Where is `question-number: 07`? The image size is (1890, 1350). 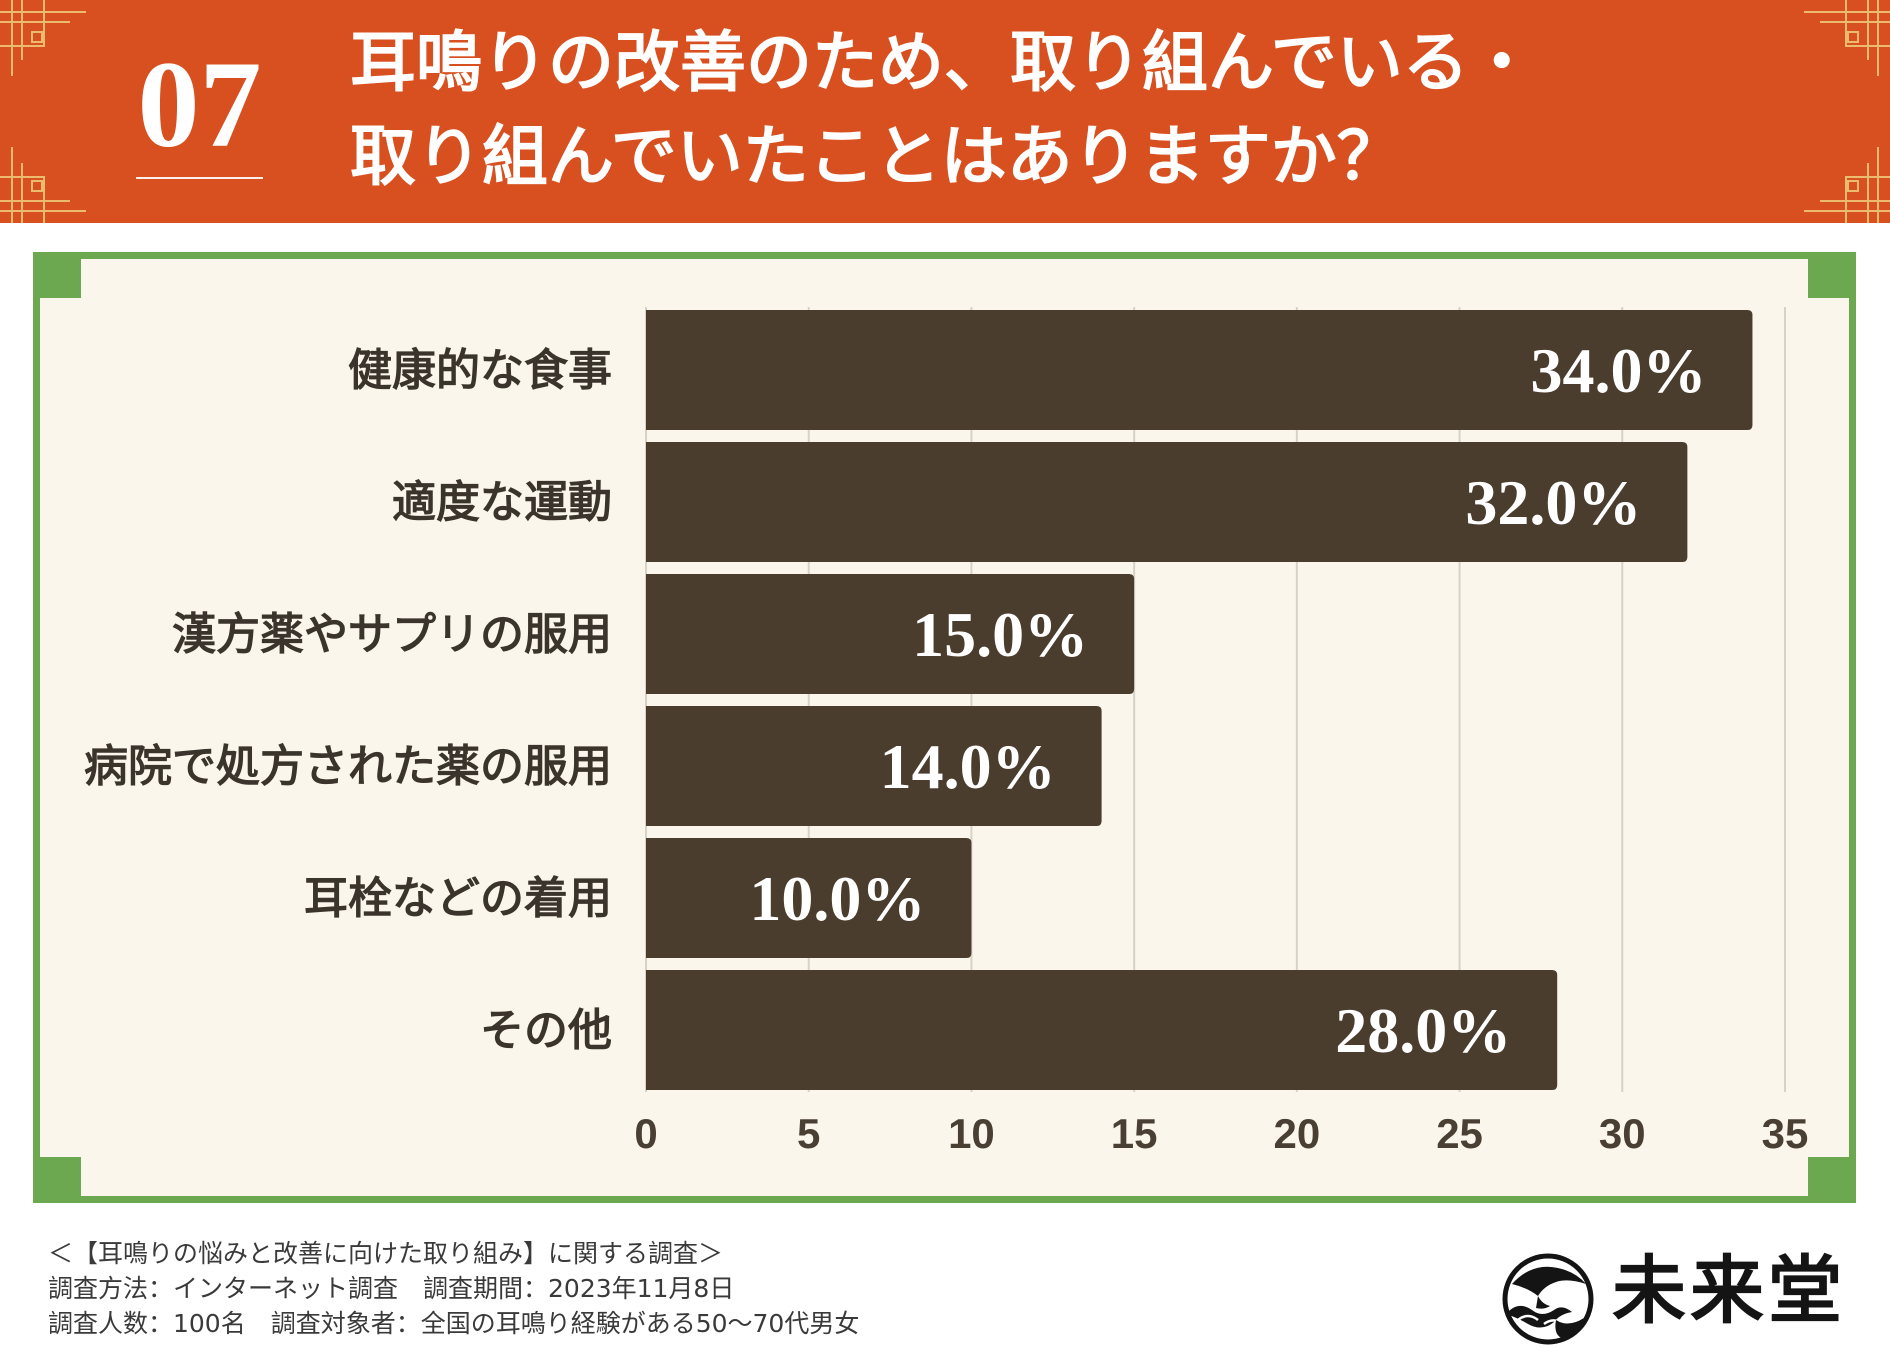
question-number: 07 is located at coordinates (199, 104).